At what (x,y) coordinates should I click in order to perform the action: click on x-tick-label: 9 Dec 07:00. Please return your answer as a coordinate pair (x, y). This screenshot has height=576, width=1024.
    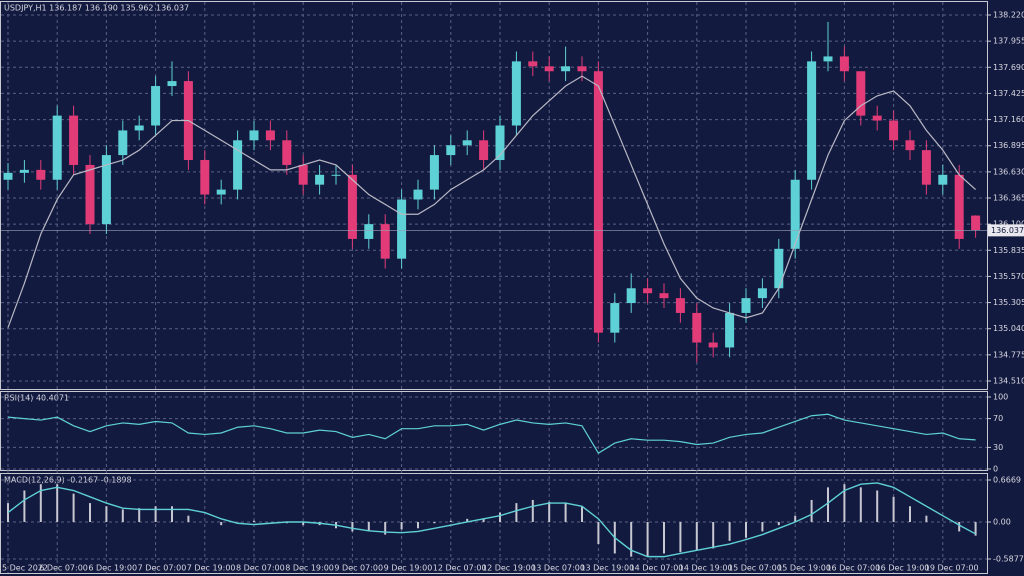
    Looking at the image, I should click on (358, 568).